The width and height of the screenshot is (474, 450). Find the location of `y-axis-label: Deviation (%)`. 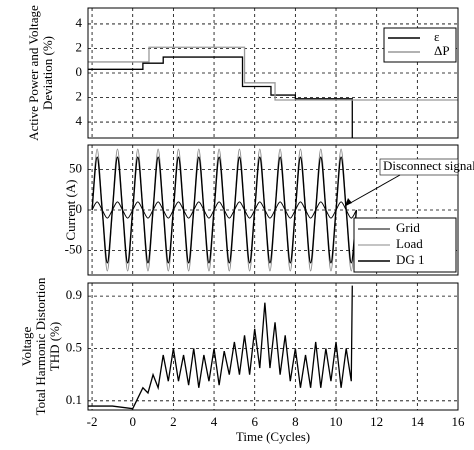

y-axis-label: Deviation (%) is located at coordinates (47, 73).